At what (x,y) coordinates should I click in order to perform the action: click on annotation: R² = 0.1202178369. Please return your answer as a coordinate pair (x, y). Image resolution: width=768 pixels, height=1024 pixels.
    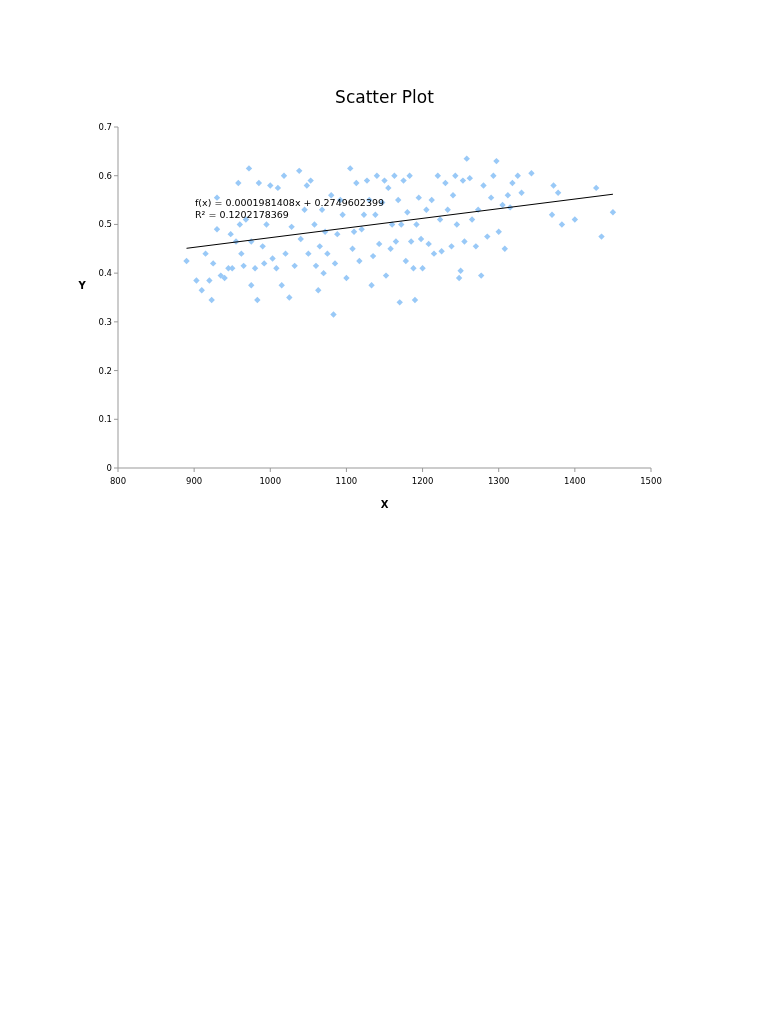
    Looking at the image, I should click on (242, 214).